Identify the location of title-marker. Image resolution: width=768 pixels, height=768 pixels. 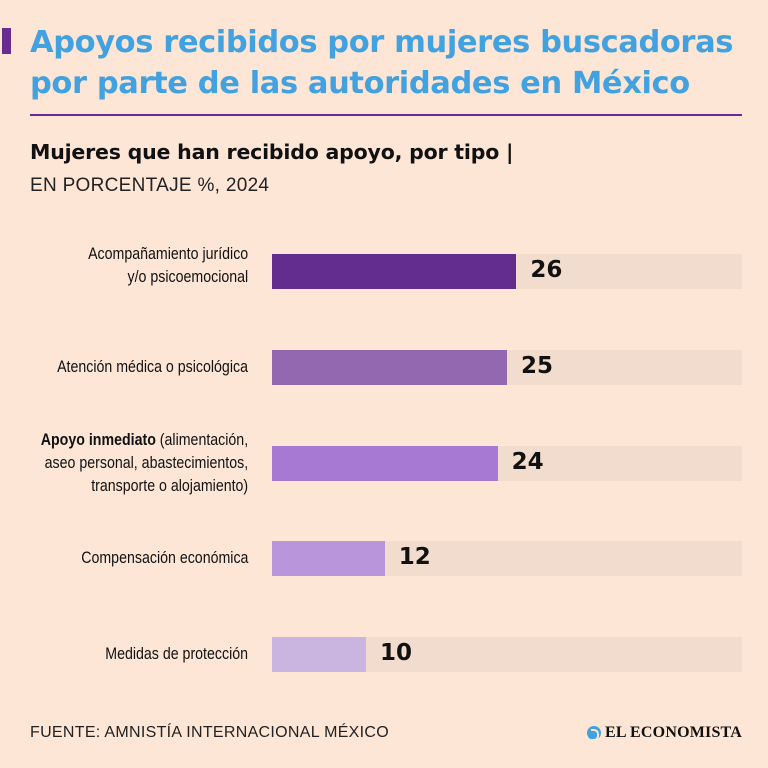
(6, 41).